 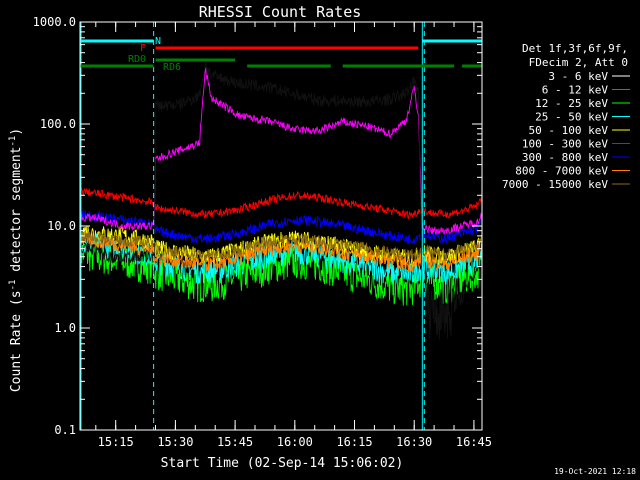 I want to click on chart-title: RHESSI Count Rates, so click(x=280, y=12).